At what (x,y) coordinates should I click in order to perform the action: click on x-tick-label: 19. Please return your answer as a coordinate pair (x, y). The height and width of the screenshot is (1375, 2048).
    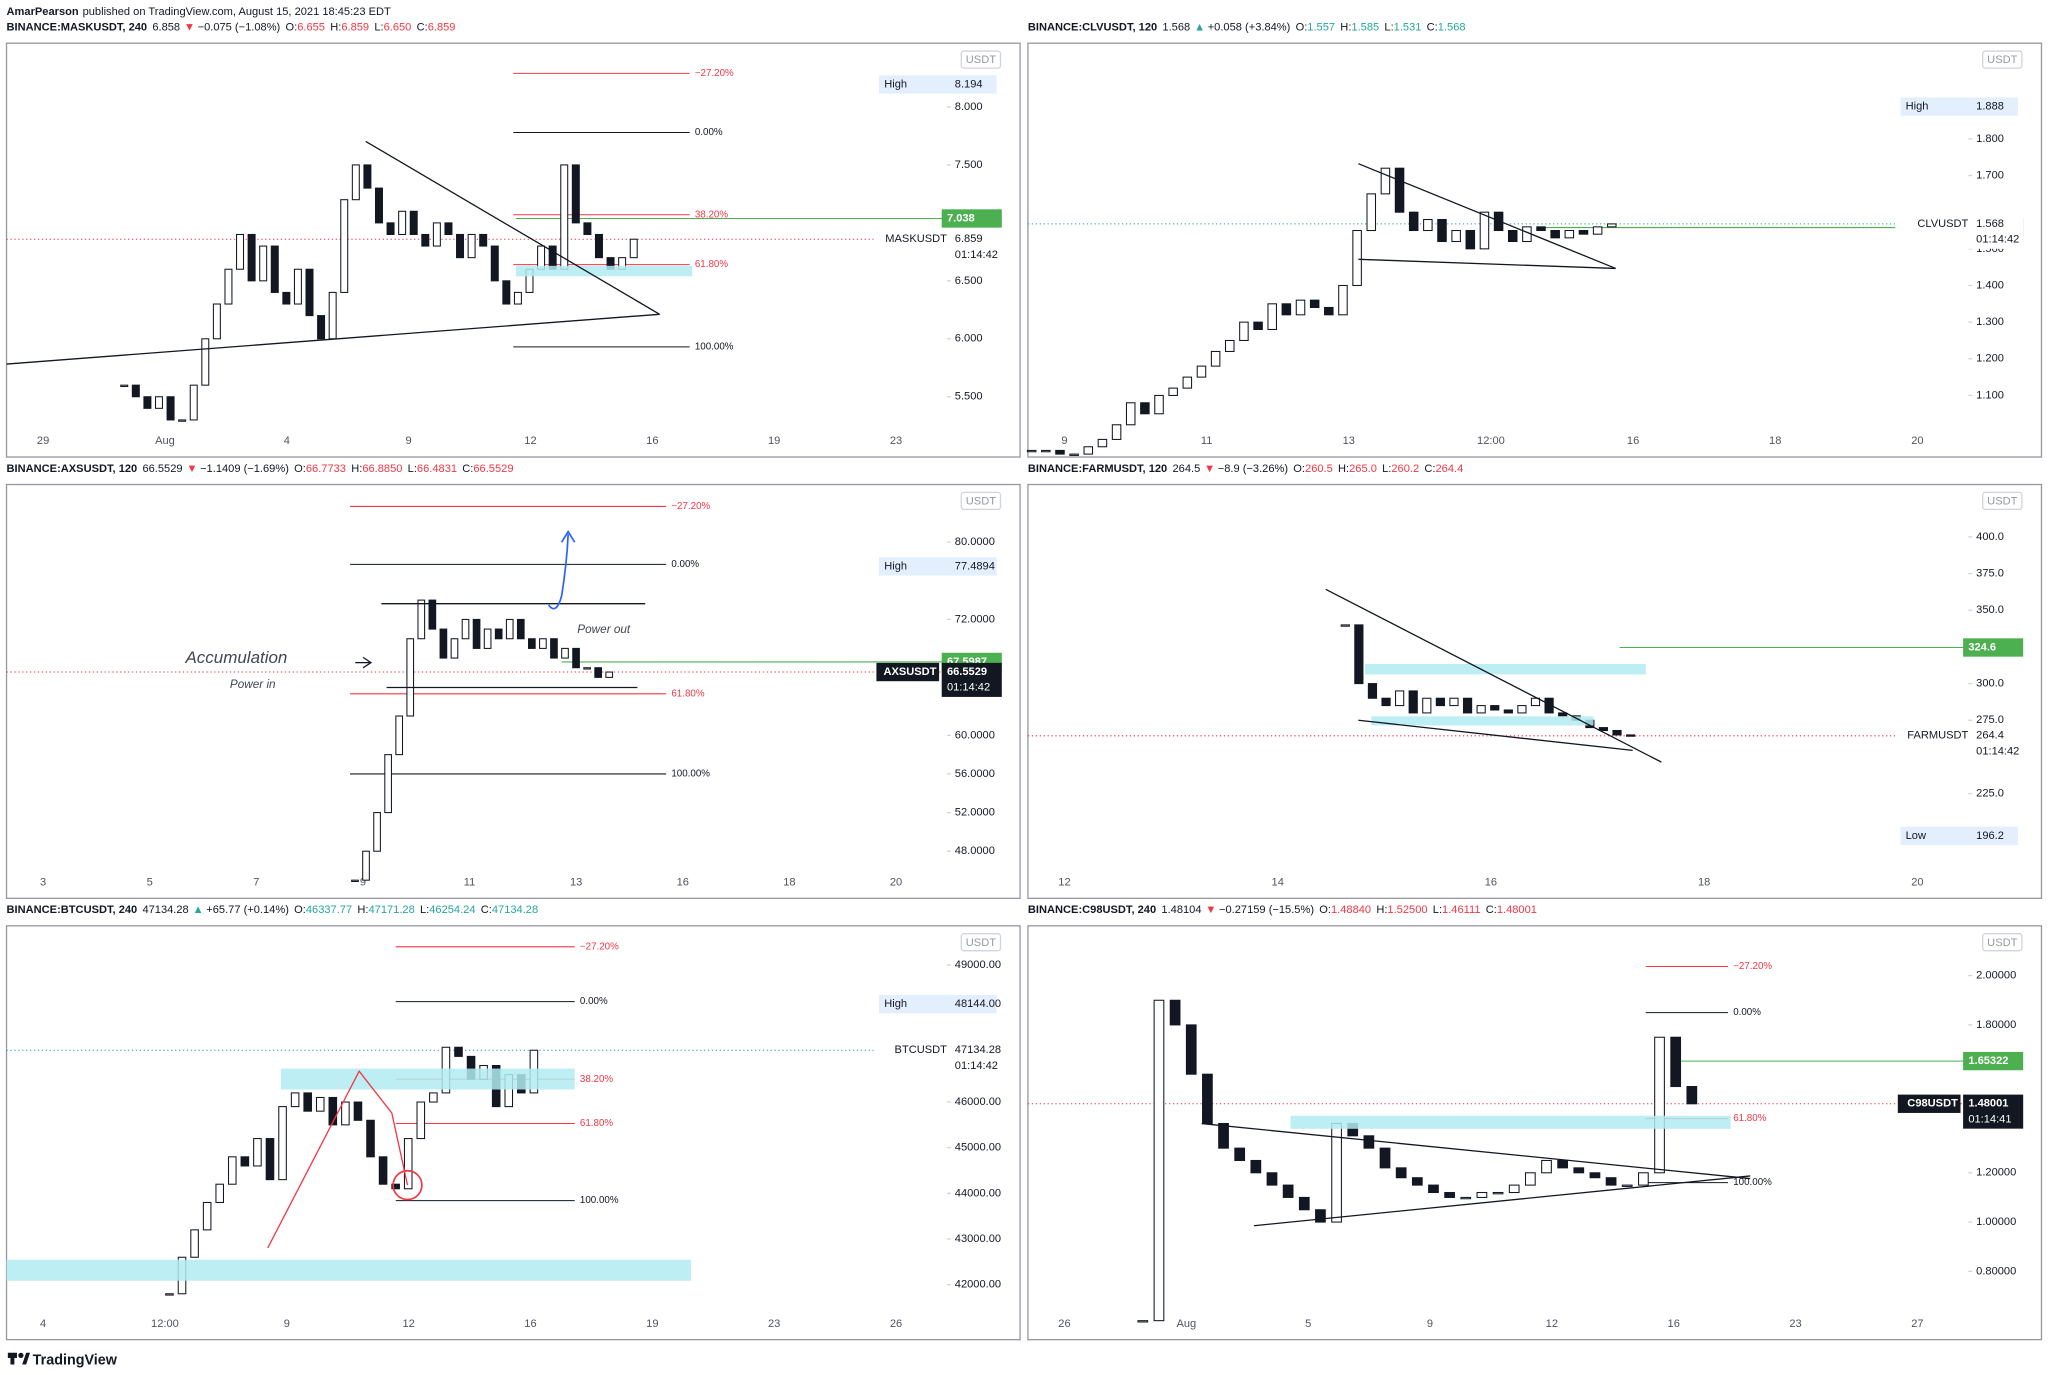
    Looking at the image, I should click on (652, 1324).